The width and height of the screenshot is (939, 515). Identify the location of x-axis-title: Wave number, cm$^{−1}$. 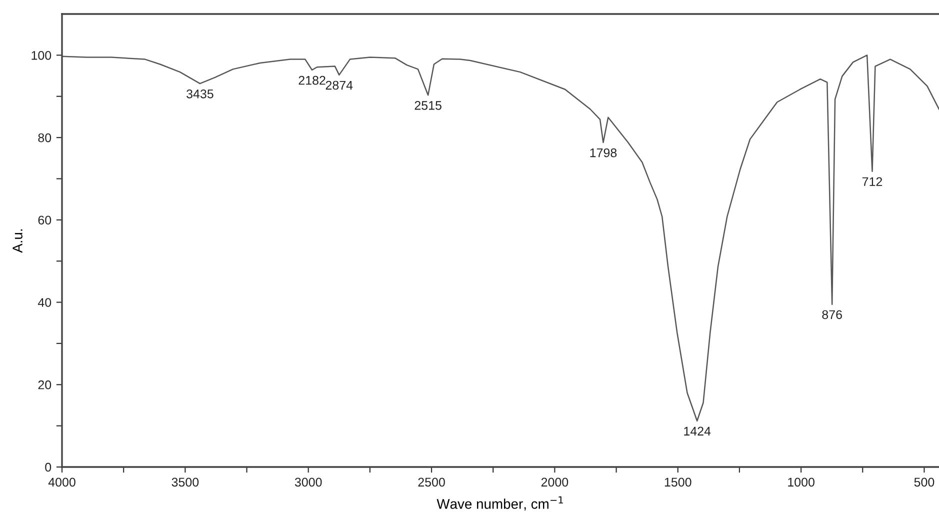
(499, 503).